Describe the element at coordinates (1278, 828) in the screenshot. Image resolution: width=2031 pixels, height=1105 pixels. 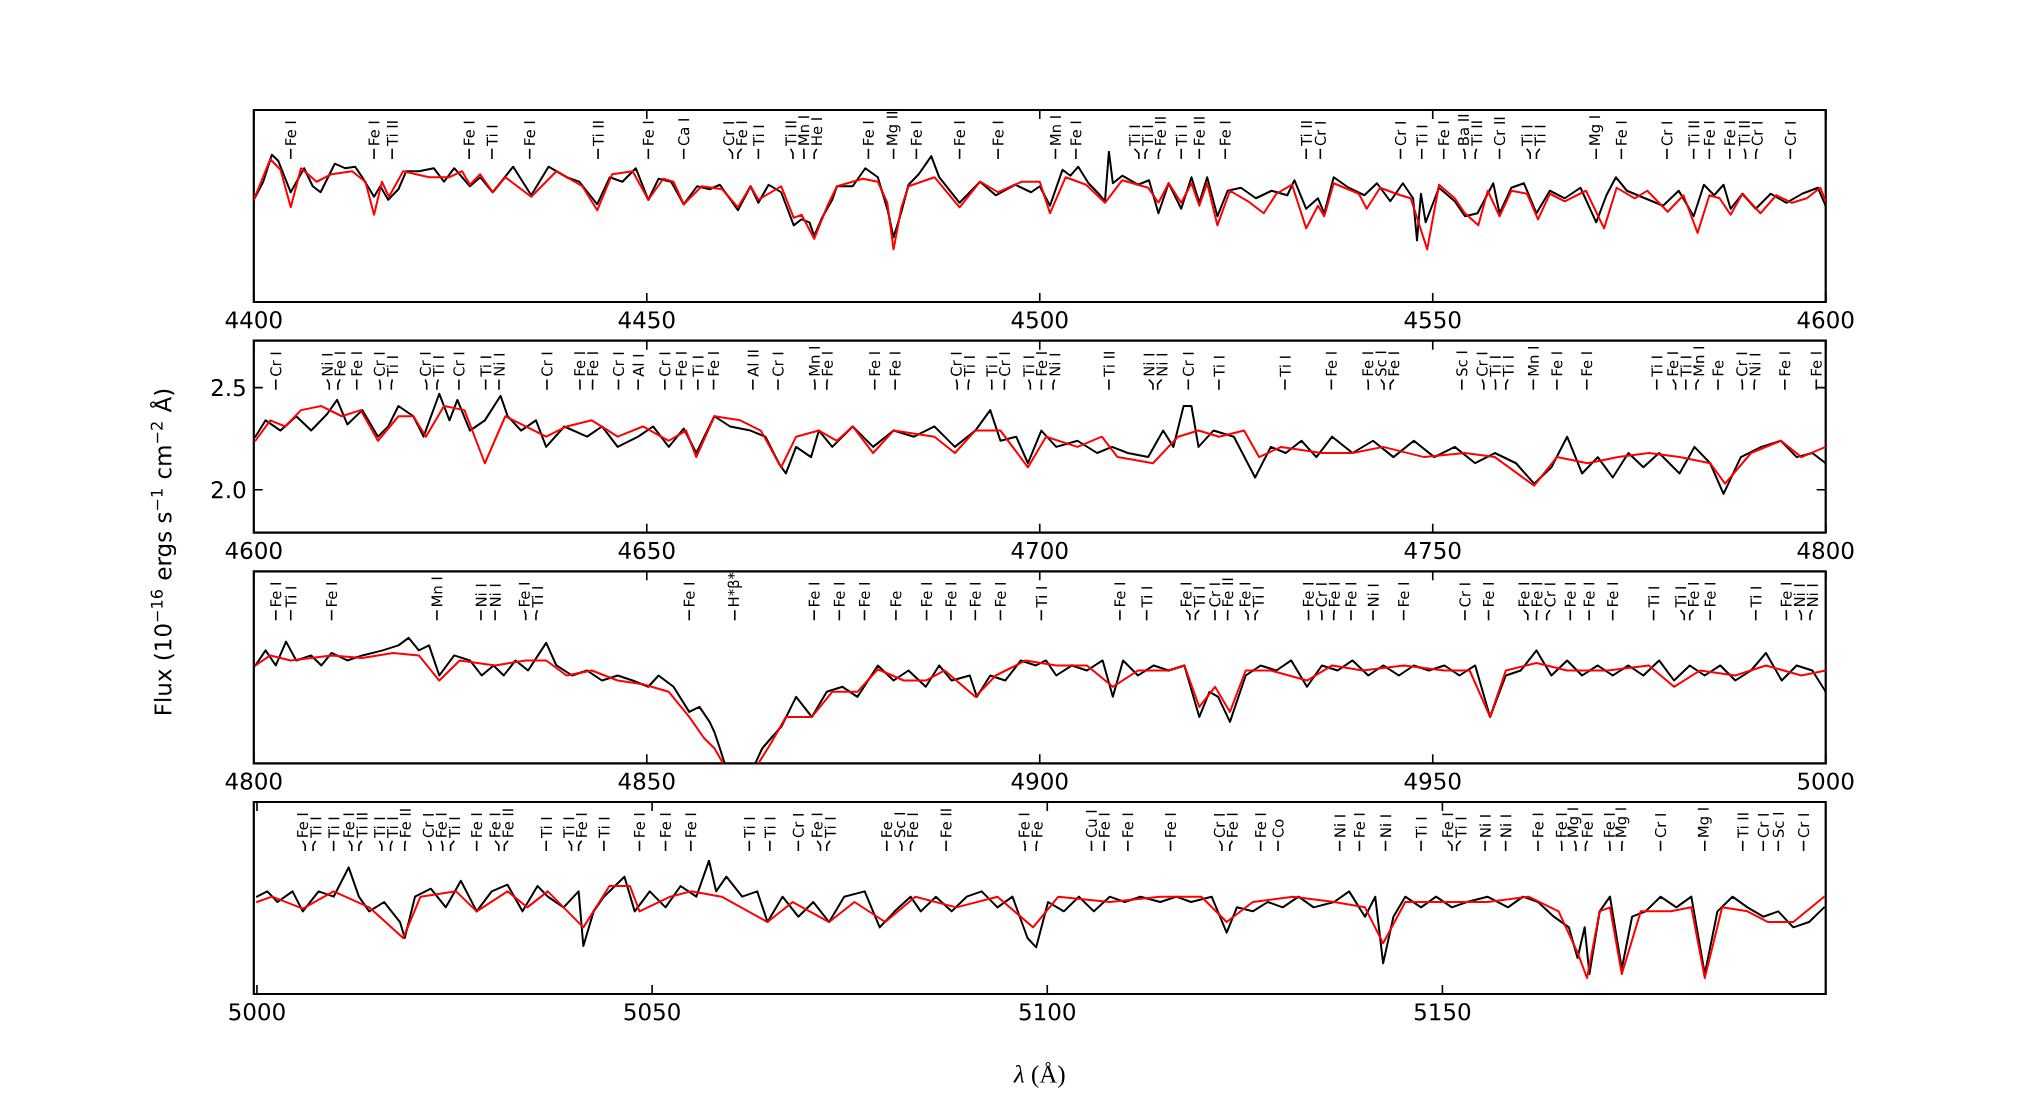
I see `ref-line-label: Co` at that location.